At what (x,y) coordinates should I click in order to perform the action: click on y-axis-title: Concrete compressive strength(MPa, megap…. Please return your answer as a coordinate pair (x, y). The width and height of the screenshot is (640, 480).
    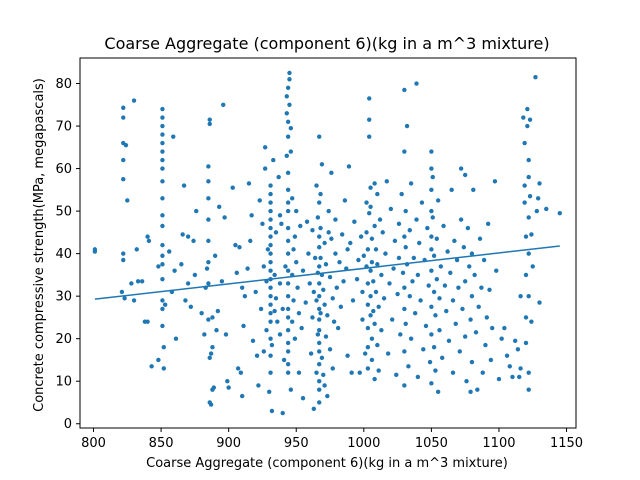
    Looking at the image, I should click on (39, 245).